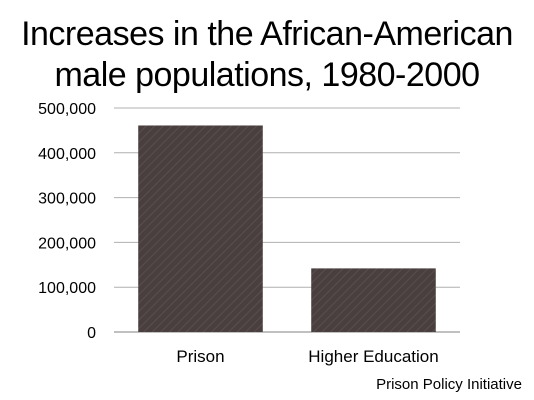 The height and width of the screenshot is (400, 534). I want to click on x-axis: Prison Higher Education, so click(307, 356).